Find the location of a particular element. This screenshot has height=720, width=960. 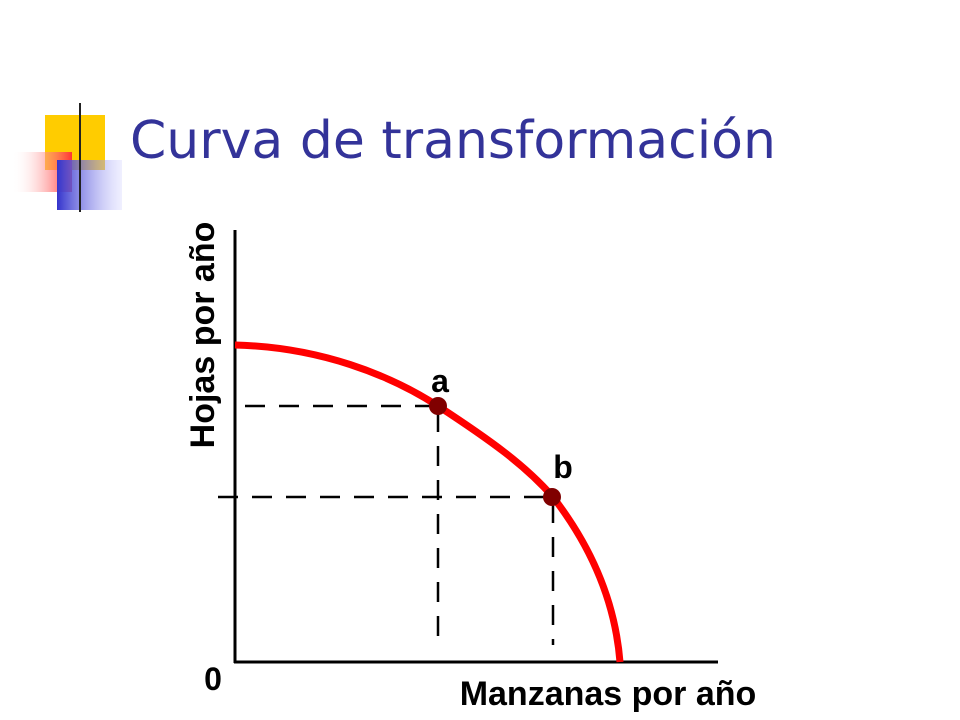

title-decoration is located at coordinates (436, 157).